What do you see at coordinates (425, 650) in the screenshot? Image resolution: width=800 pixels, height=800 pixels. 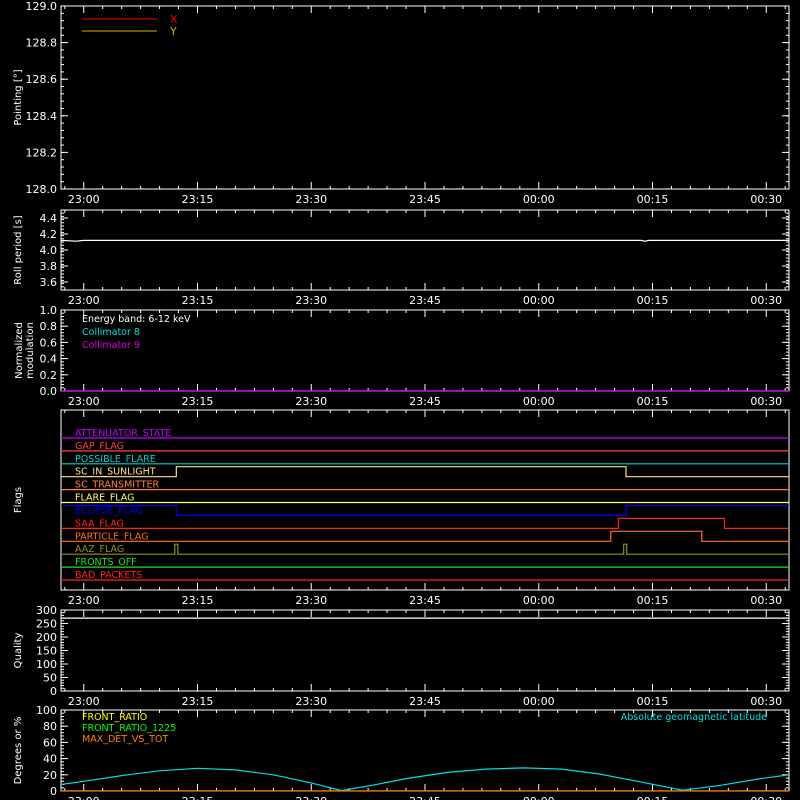 I see `panel-frame` at bounding box center [425, 650].